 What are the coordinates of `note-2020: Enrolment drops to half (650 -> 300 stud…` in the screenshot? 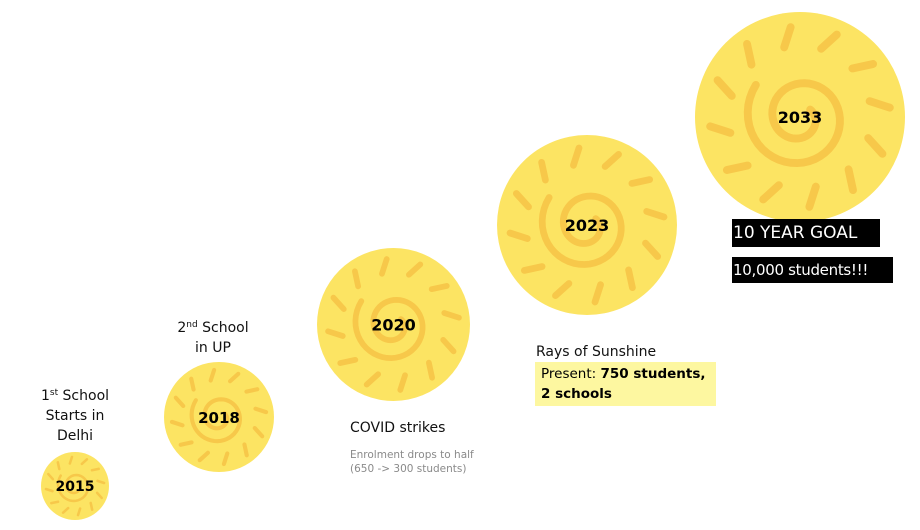 It's located at (412, 462).